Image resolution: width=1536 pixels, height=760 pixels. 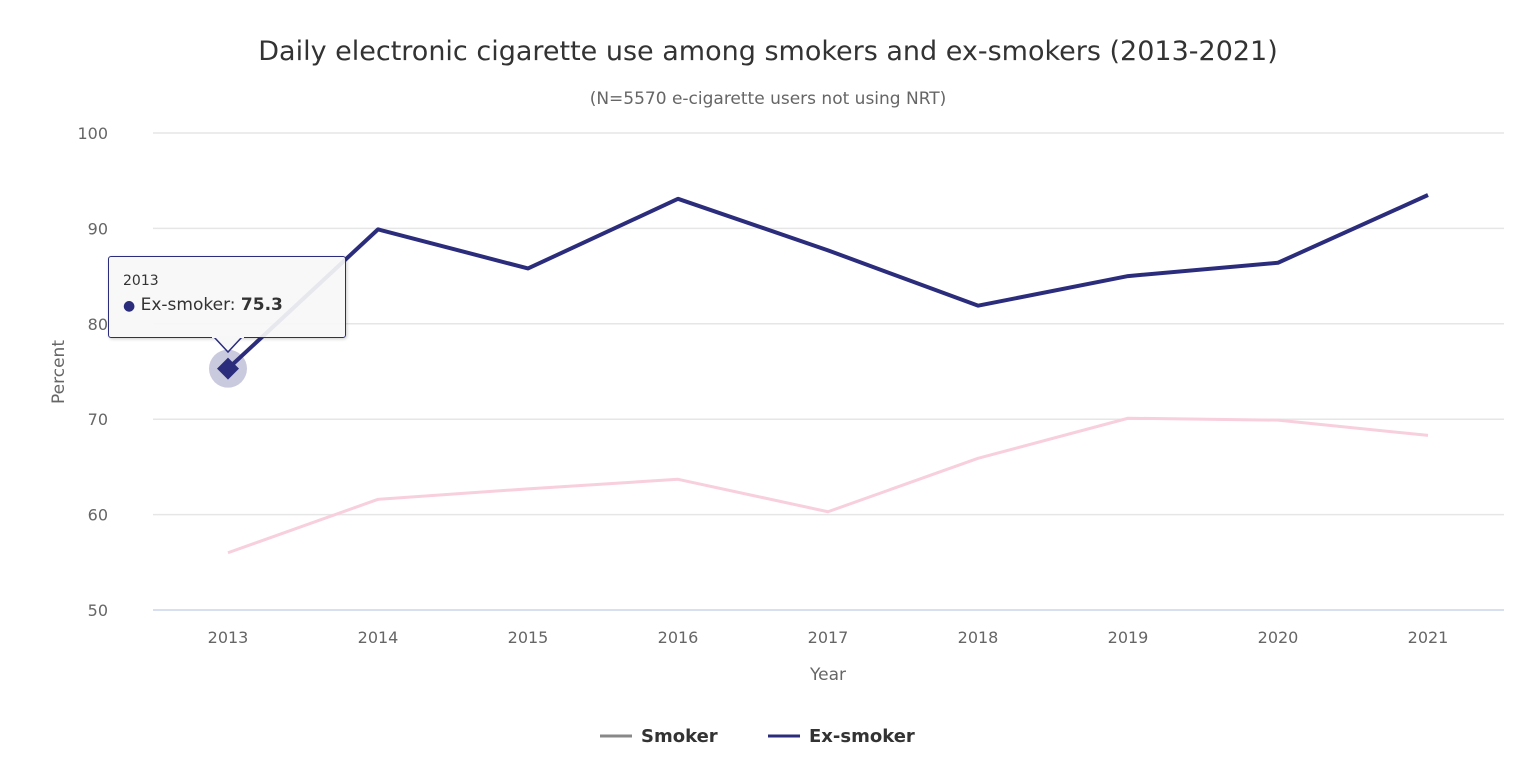 I want to click on x-axis-title: Year, so click(x=827, y=675).